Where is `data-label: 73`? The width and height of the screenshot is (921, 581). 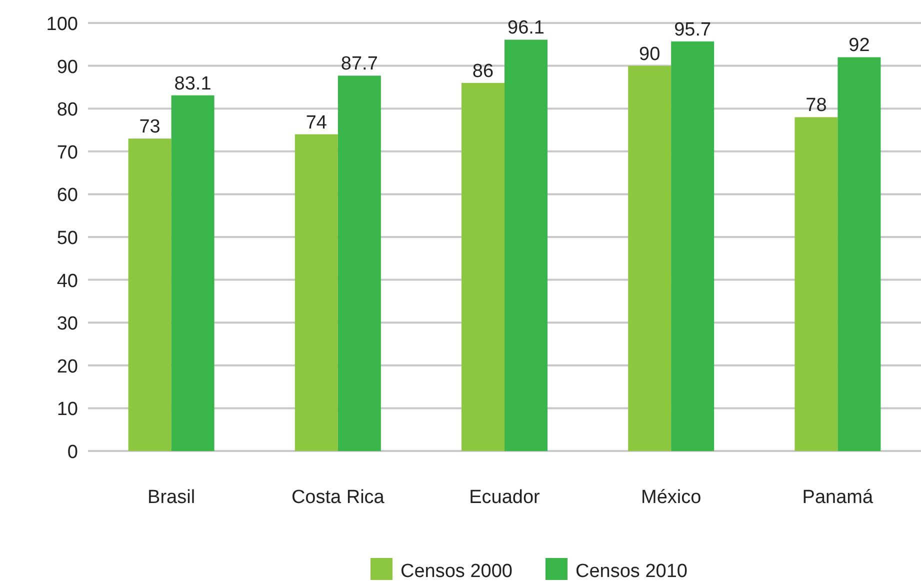 data-label: 73 is located at coordinates (149, 127).